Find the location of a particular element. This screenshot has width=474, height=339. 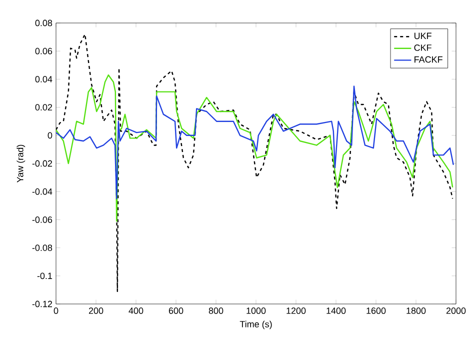

y-tick-label: 0.06 is located at coordinates (43, 51).